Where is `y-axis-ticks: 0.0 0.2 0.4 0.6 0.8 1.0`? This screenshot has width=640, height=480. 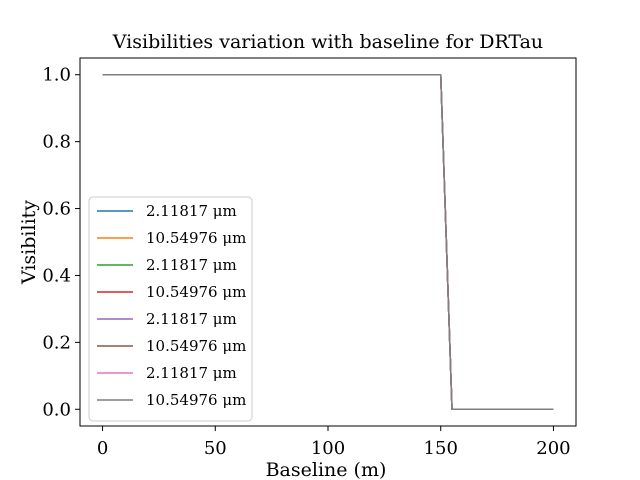
y-axis-ticks: 0.0 0.2 0.4 0.6 0.8 1.0 is located at coordinates (61, 242).